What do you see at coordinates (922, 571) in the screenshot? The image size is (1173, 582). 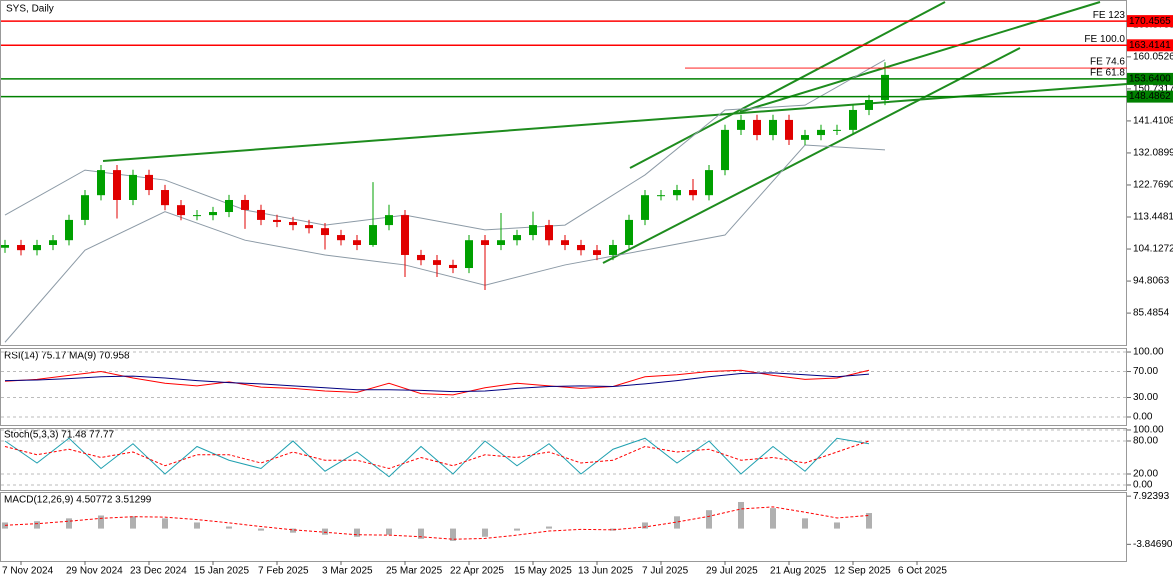 I see `x-tick-label: 6 Oct 2025` at bounding box center [922, 571].